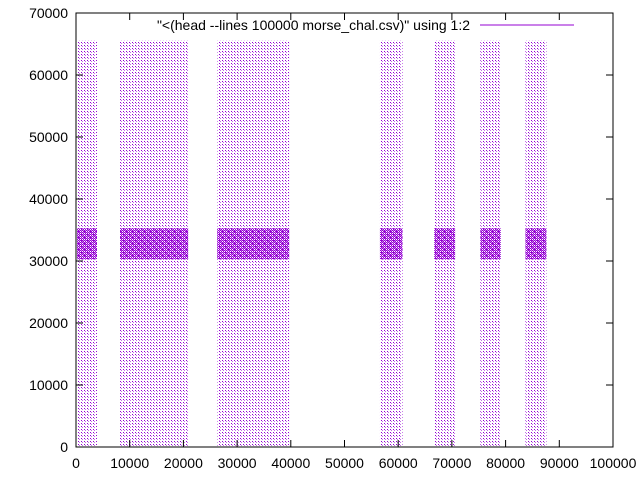 Image resolution: width=640 pixels, height=480 pixels. I want to click on y-tick-label: 20000, so click(48, 323).